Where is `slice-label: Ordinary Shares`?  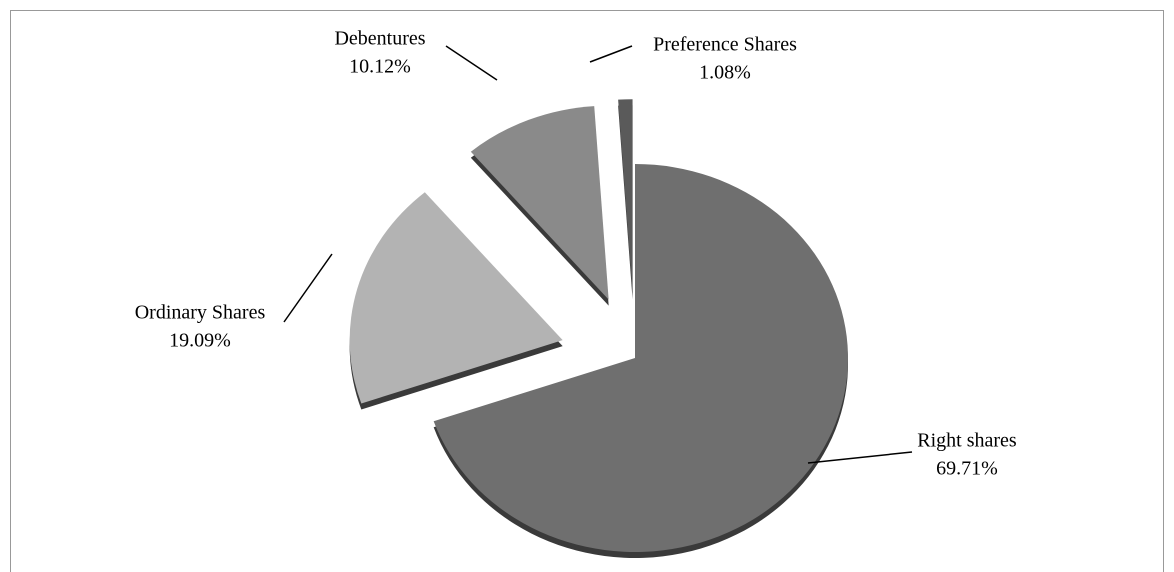 slice-label: Ordinary Shares is located at coordinates (200, 313).